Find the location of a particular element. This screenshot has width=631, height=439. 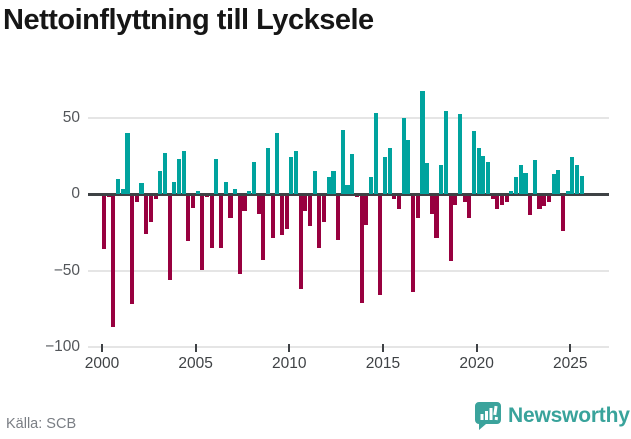

x-axis-tick-label: 2000 is located at coordinates (102, 363).